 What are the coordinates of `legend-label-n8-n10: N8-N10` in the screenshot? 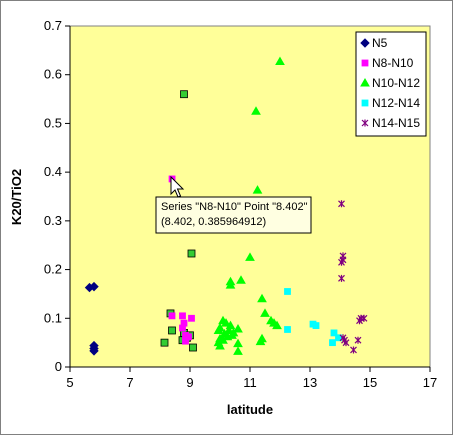 It's located at (393, 63).